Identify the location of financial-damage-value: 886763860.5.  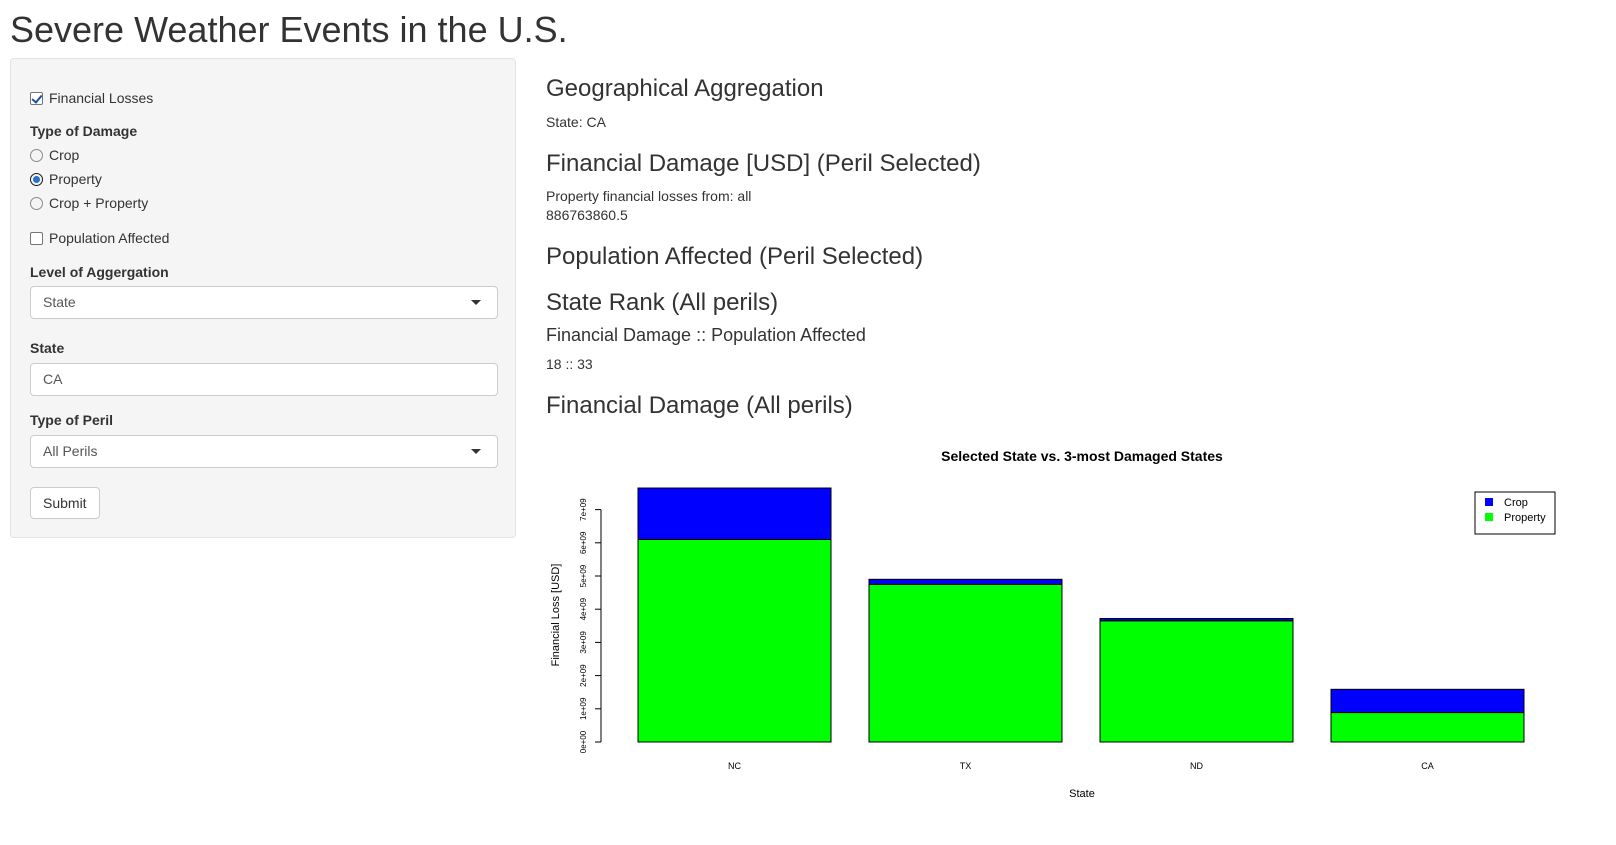
(587, 215).